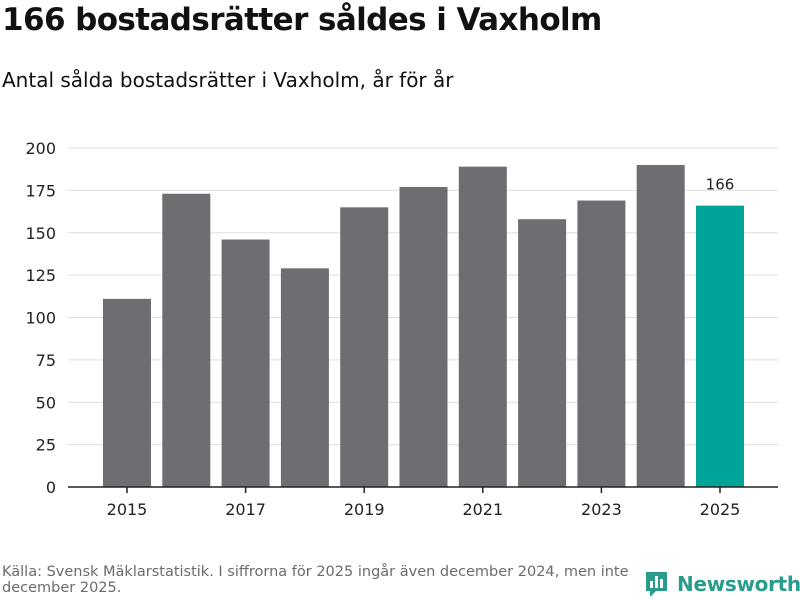 The height and width of the screenshot is (600, 800). Describe the element at coordinates (656, 584) in the screenshot. I see `bar-chart-speech-icon` at that location.